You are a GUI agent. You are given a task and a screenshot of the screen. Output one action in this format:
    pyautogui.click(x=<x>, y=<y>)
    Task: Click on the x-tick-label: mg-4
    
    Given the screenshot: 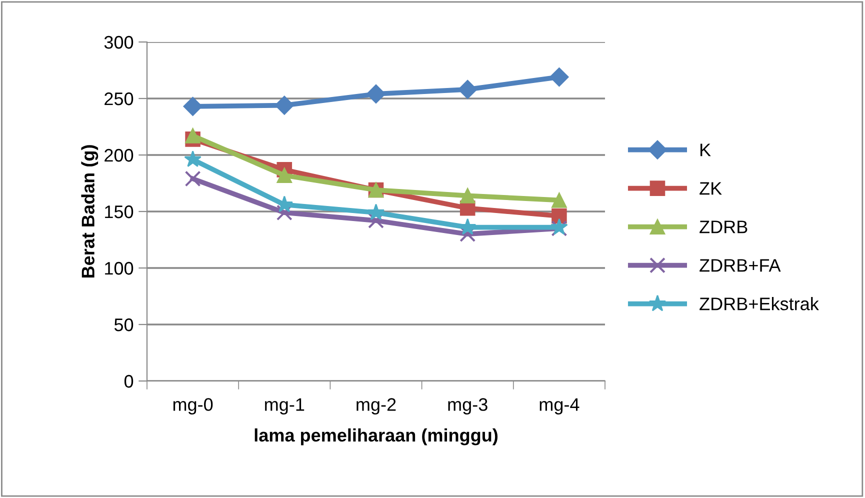 What is the action you would take?
    pyautogui.click(x=560, y=406)
    